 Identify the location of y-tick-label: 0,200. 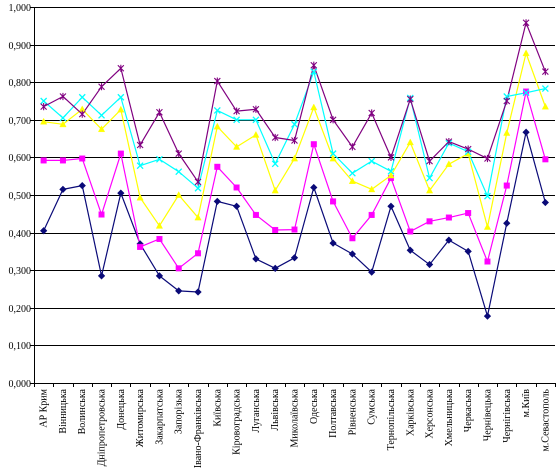
(20, 309).